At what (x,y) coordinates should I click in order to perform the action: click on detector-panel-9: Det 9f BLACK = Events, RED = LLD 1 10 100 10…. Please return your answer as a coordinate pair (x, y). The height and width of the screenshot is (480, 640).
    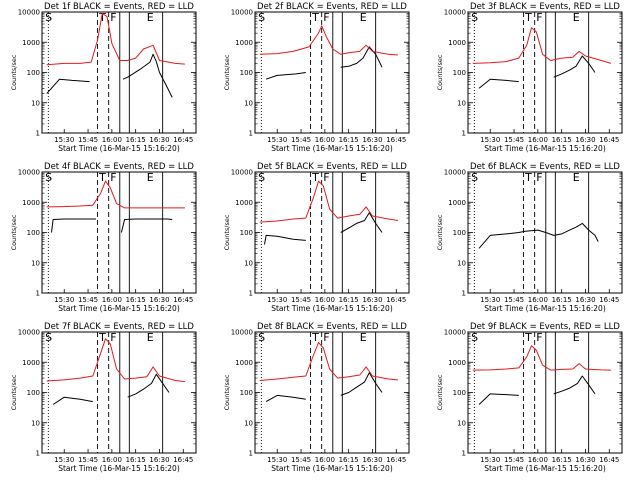
    Looking at the image, I should click on (529, 397).